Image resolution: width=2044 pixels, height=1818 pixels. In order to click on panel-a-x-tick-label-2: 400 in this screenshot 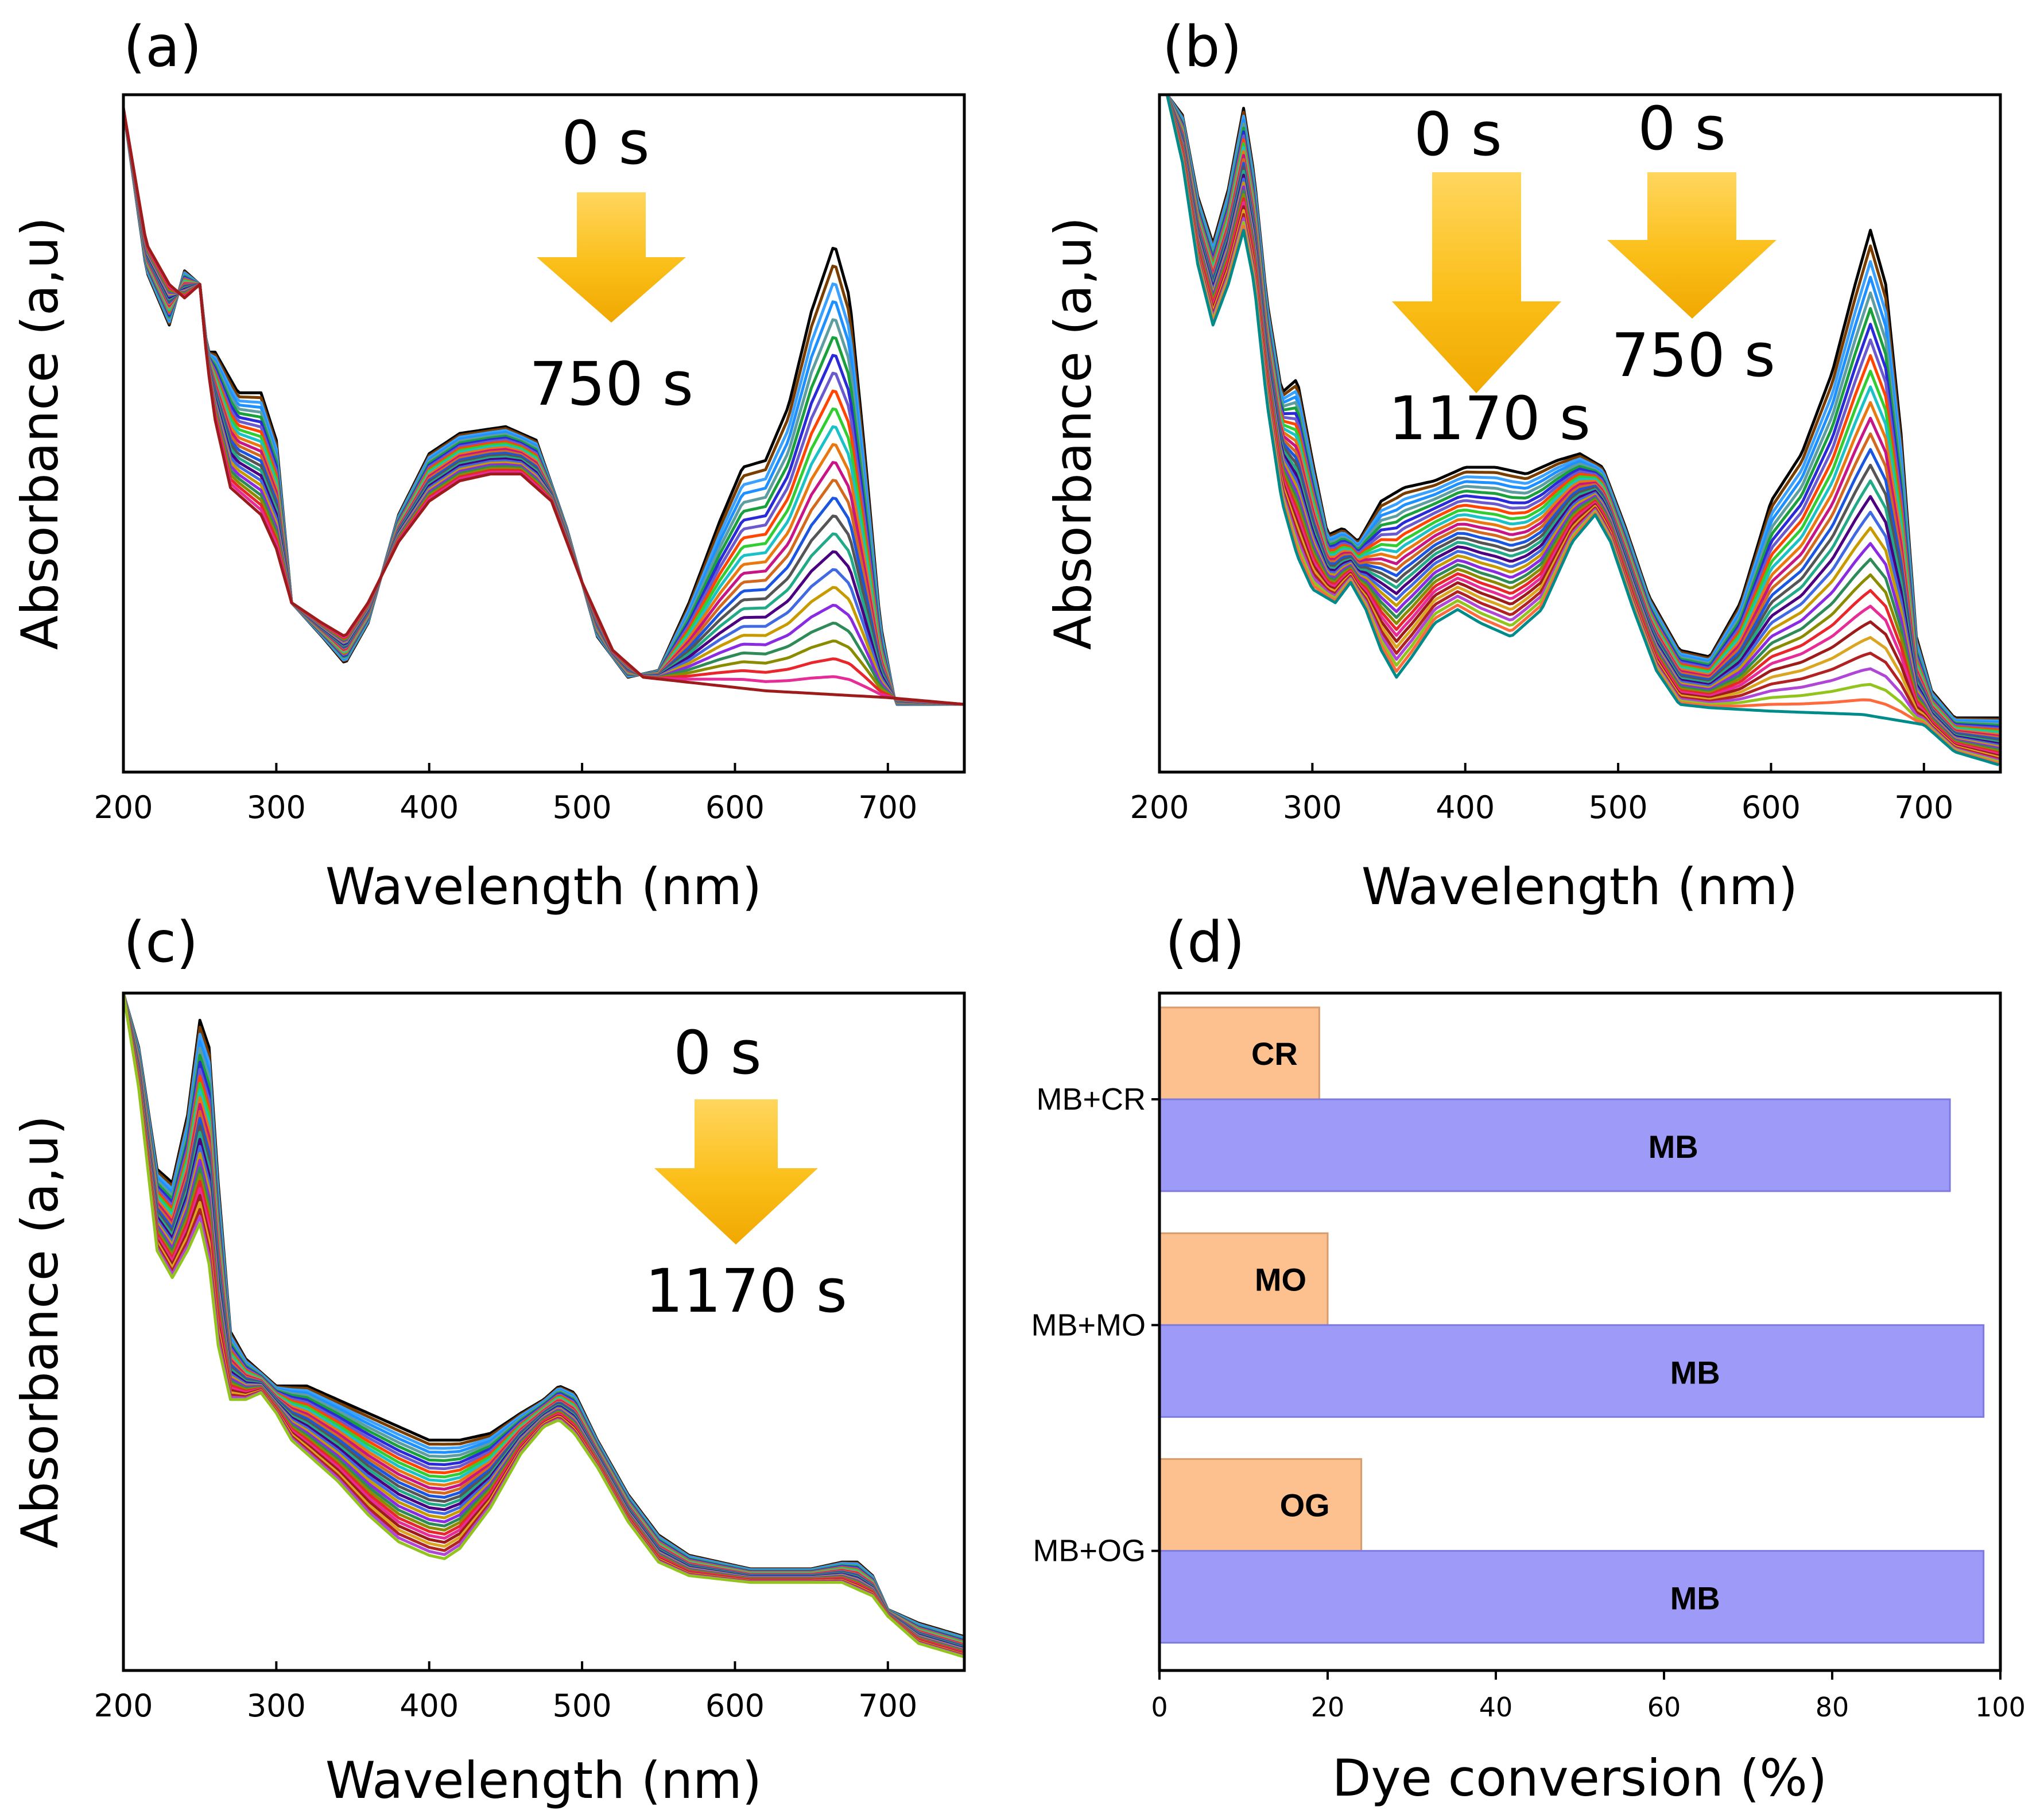, I will do `click(430, 807)`.